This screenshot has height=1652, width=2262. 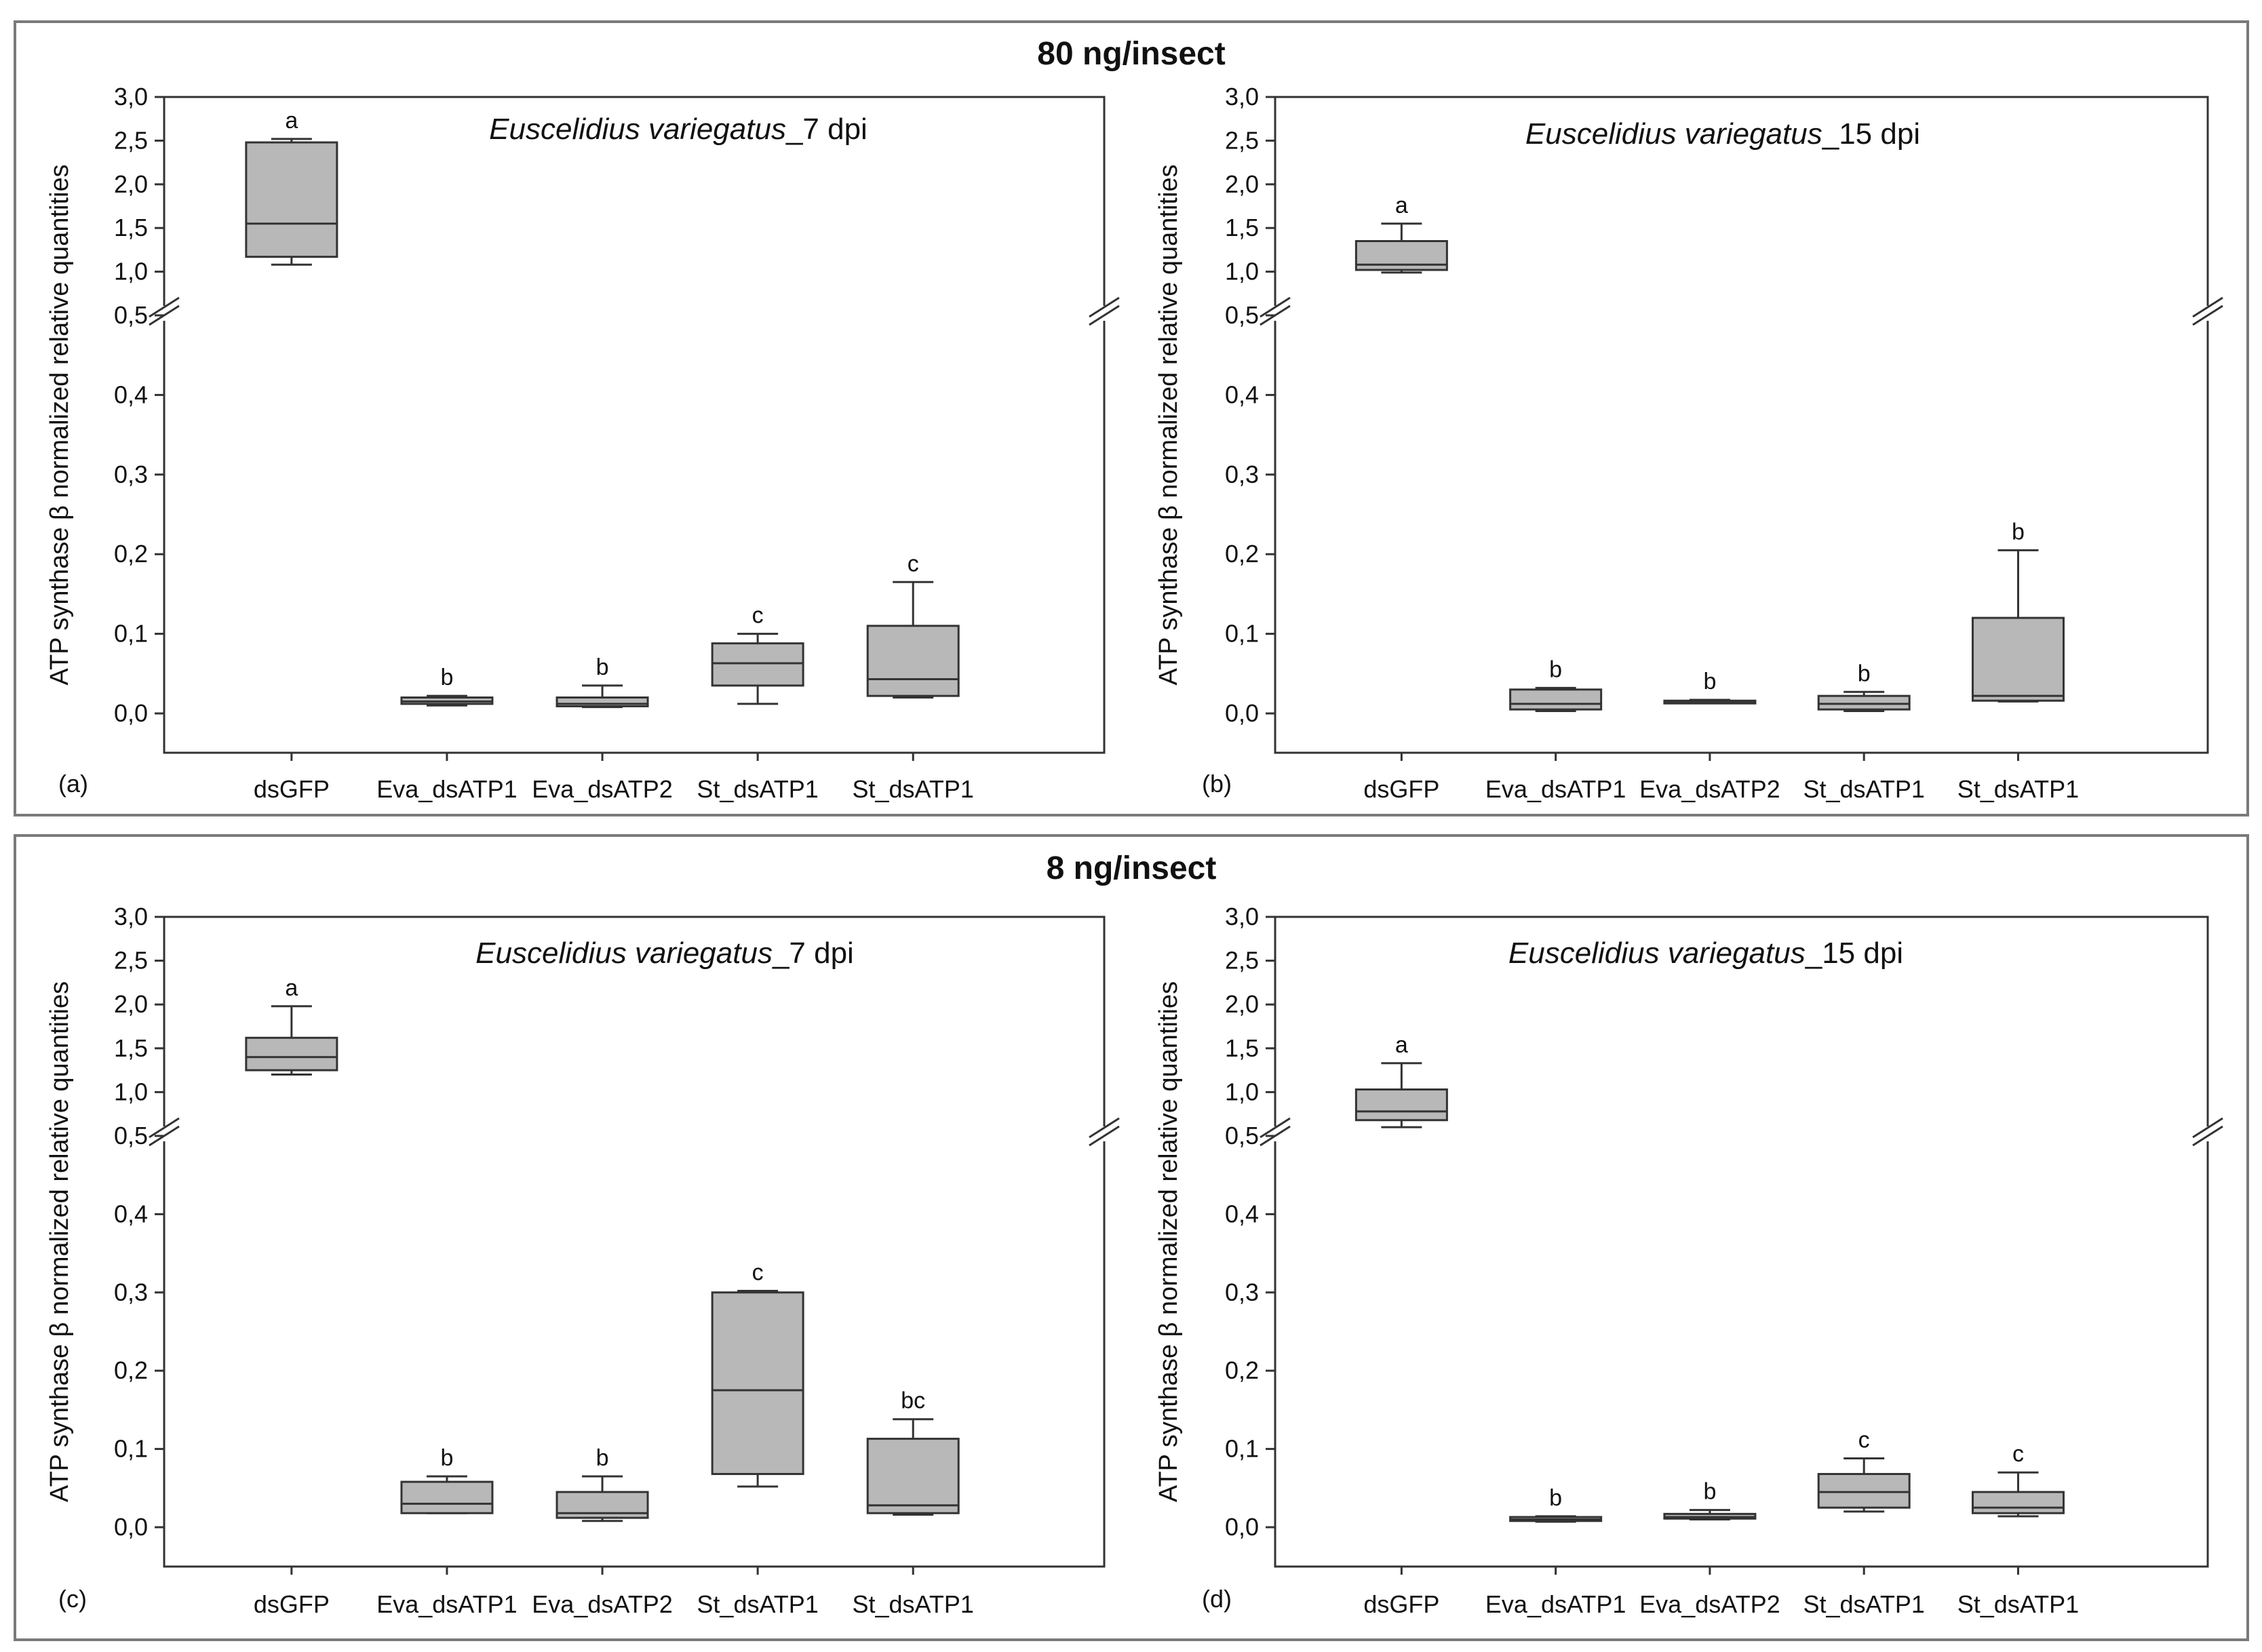 What do you see at coordinates (1242, 394) in the screenshot?
I see `y-tick-label: 0,4` at bounding box center [1242, 394].